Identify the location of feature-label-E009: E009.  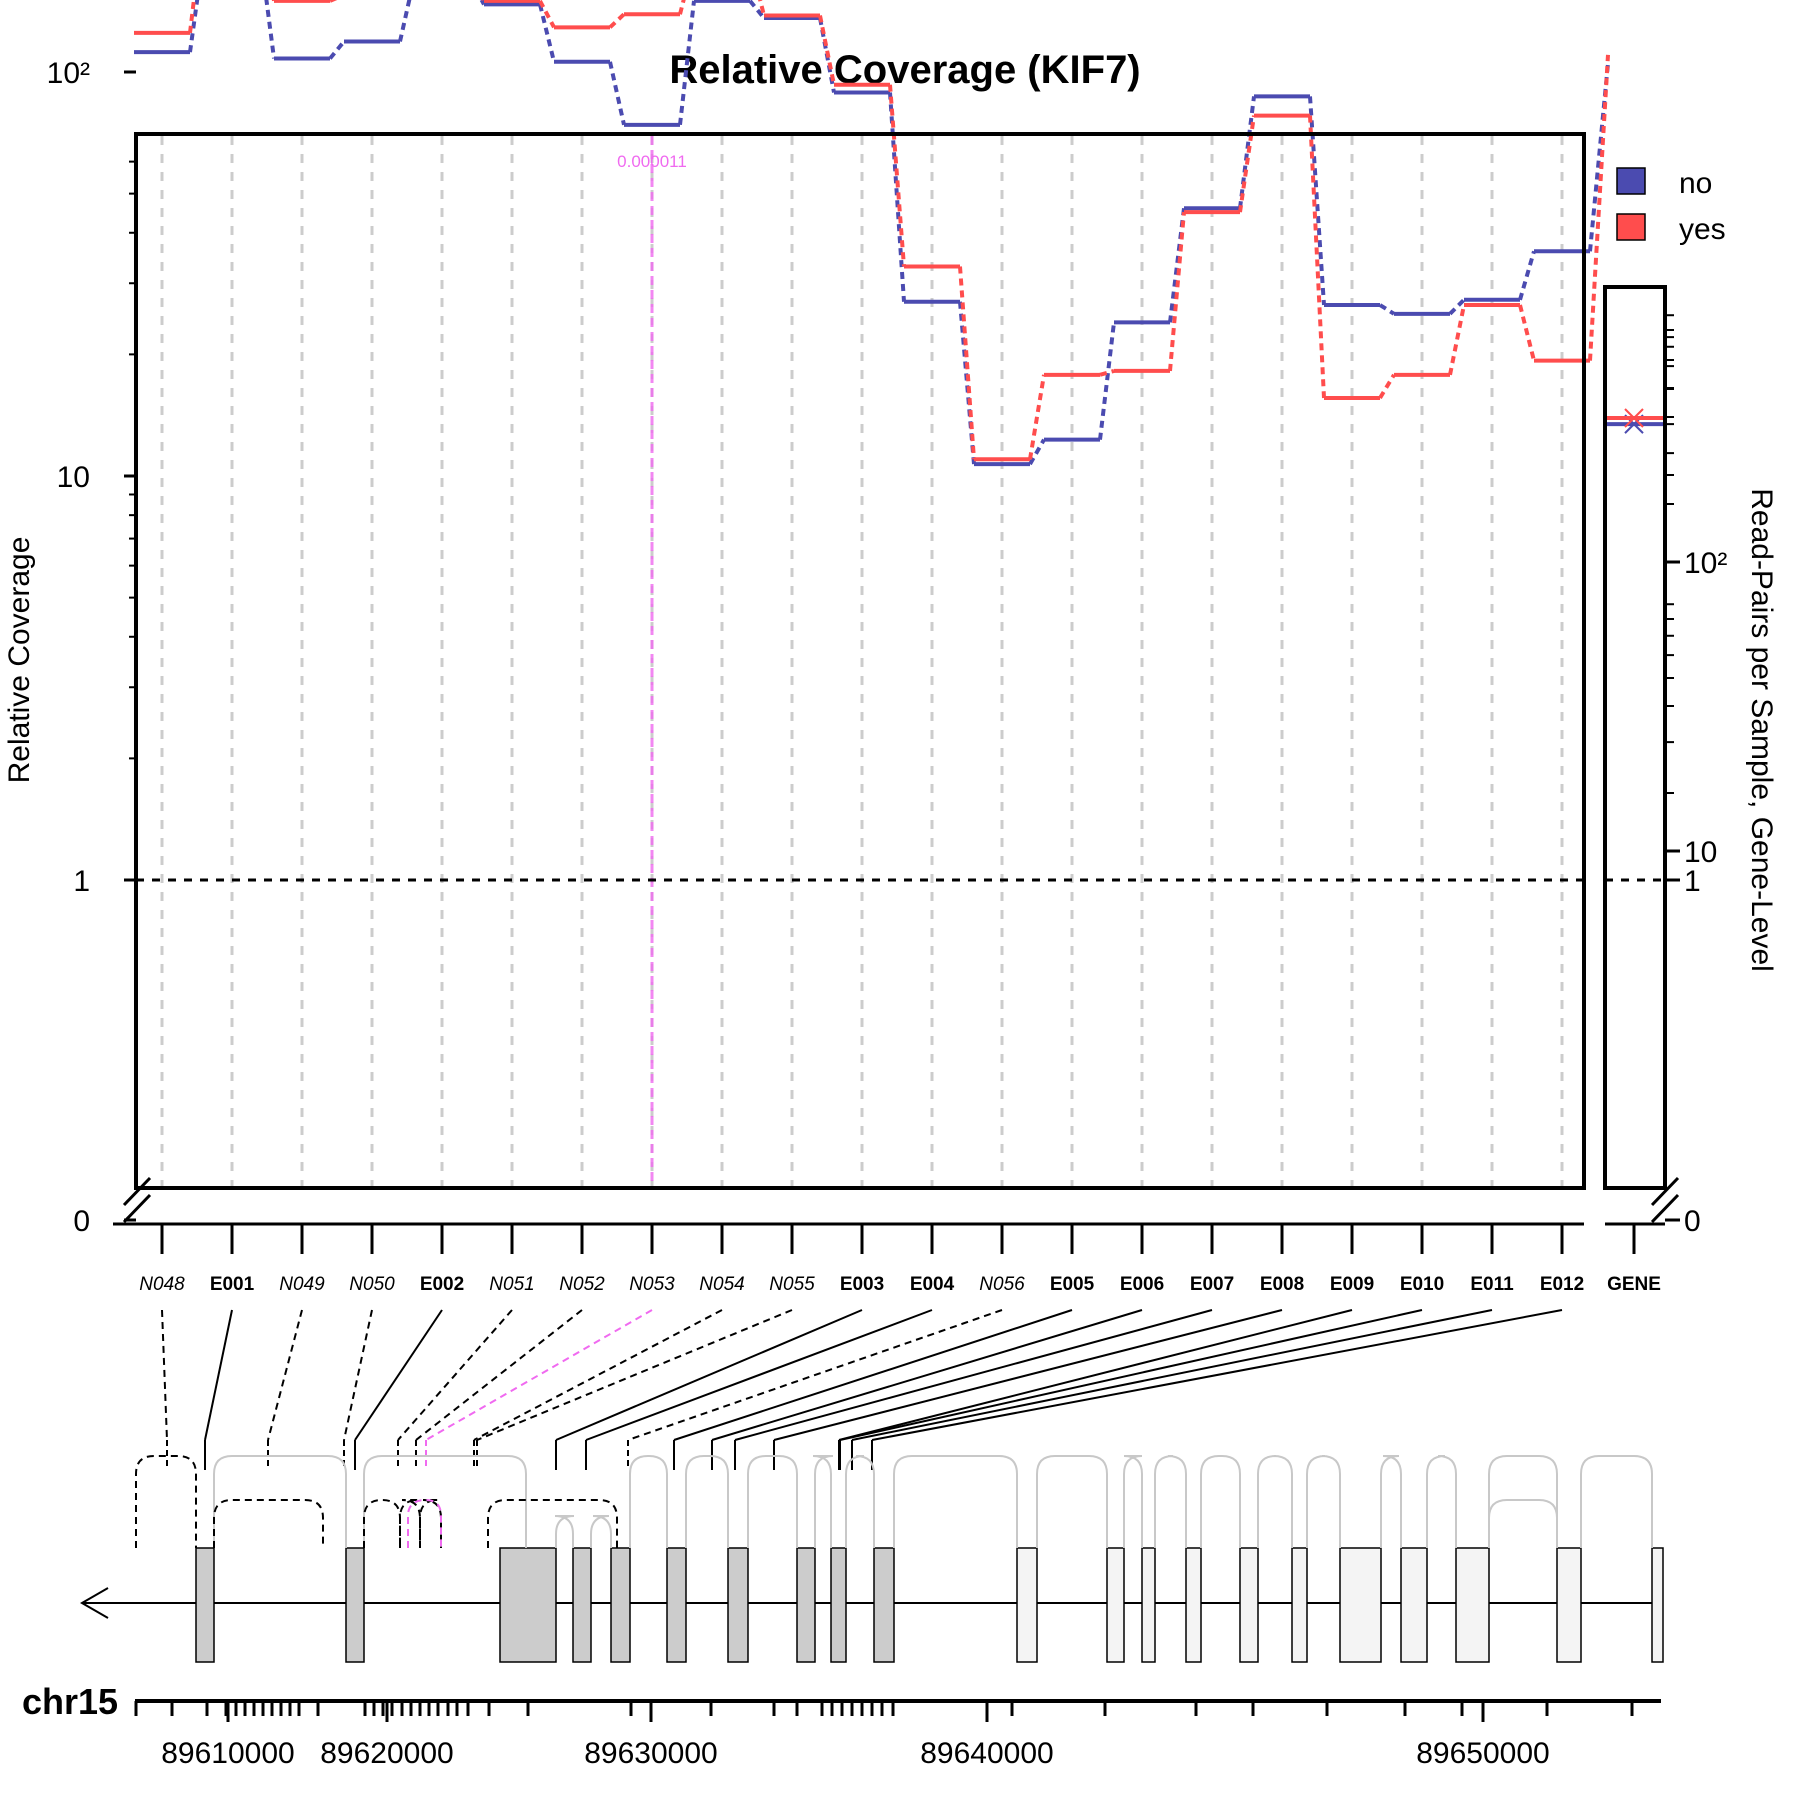
(1352, 1284).